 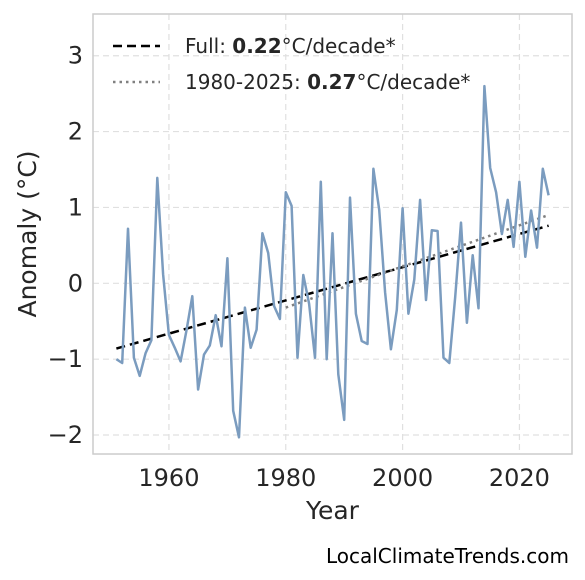 What do you see at coordinates (208, 46) in the screenshot?
I see `legend-prefix: Full:` at bounding box center [208, 46].